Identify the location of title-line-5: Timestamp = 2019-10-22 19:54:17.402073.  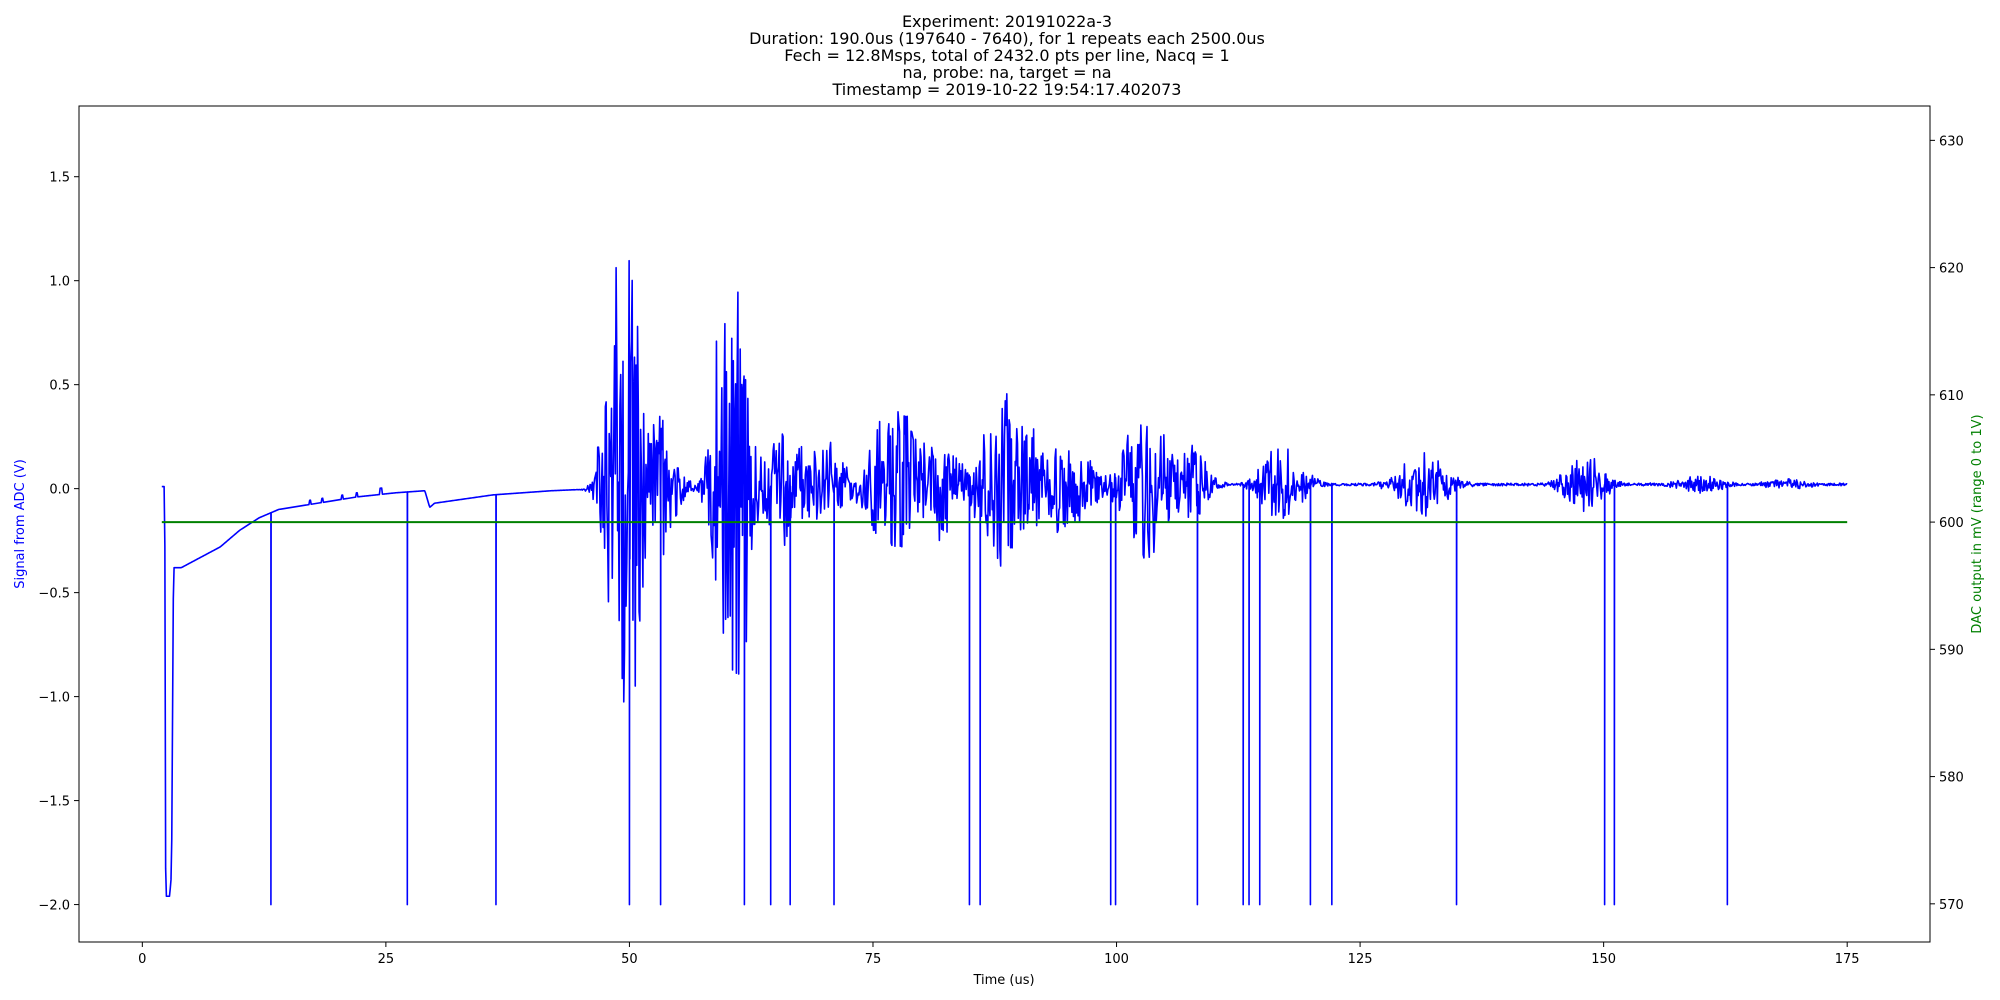
(1007, 89).